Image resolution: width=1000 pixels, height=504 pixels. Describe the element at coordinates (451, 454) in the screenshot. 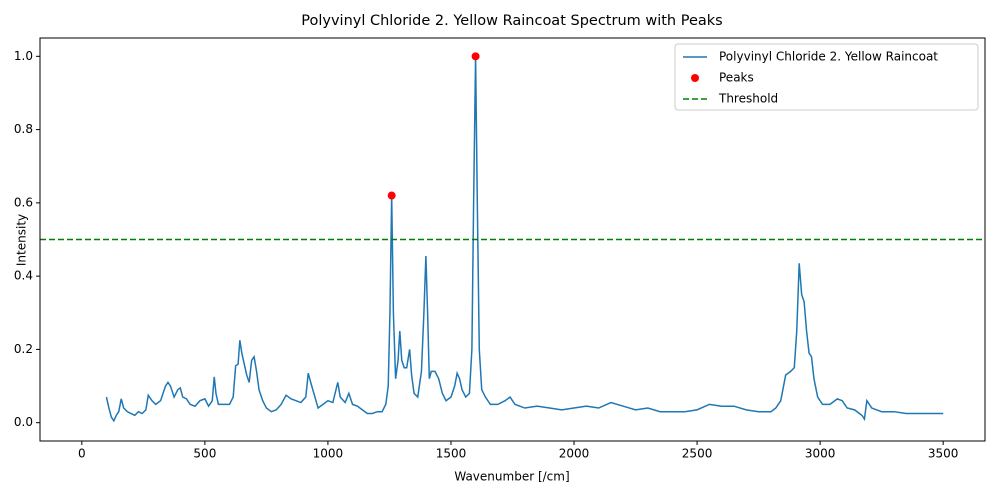

I see `x-tick-label: 1500` at that location.